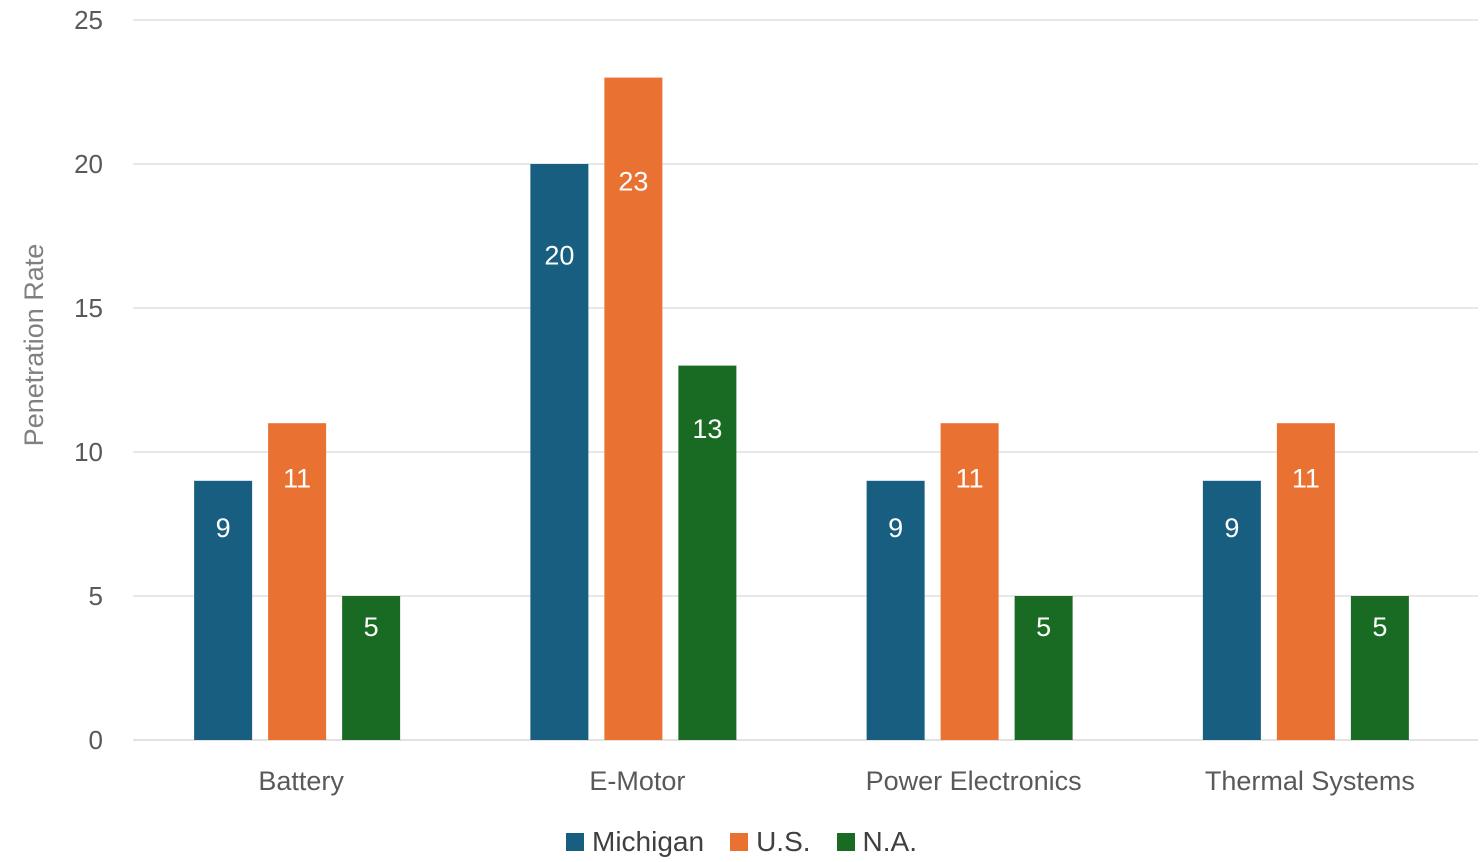  What do you see at coordinates (559, 256) in the screenshot?
I see `data-label: 20` at bounding box center [559, 256].